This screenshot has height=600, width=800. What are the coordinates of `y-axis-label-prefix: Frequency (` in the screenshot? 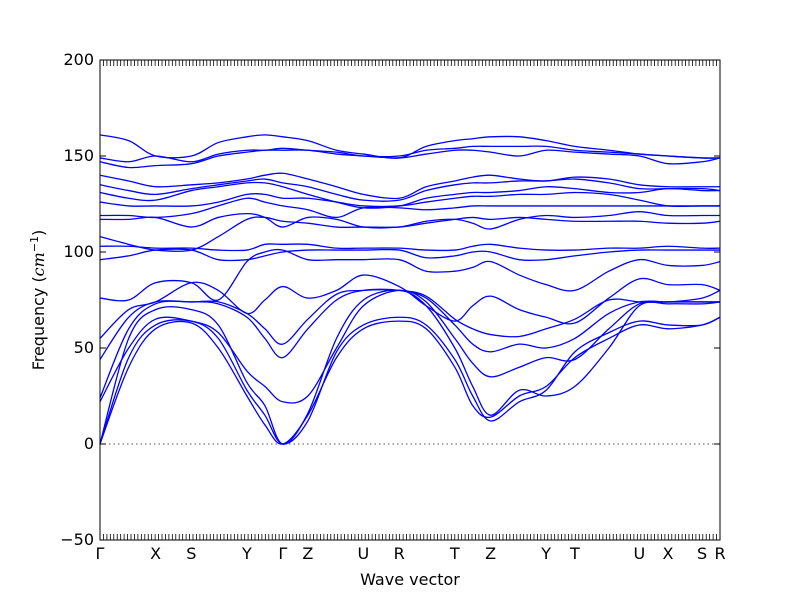 It's located at (38, 323).